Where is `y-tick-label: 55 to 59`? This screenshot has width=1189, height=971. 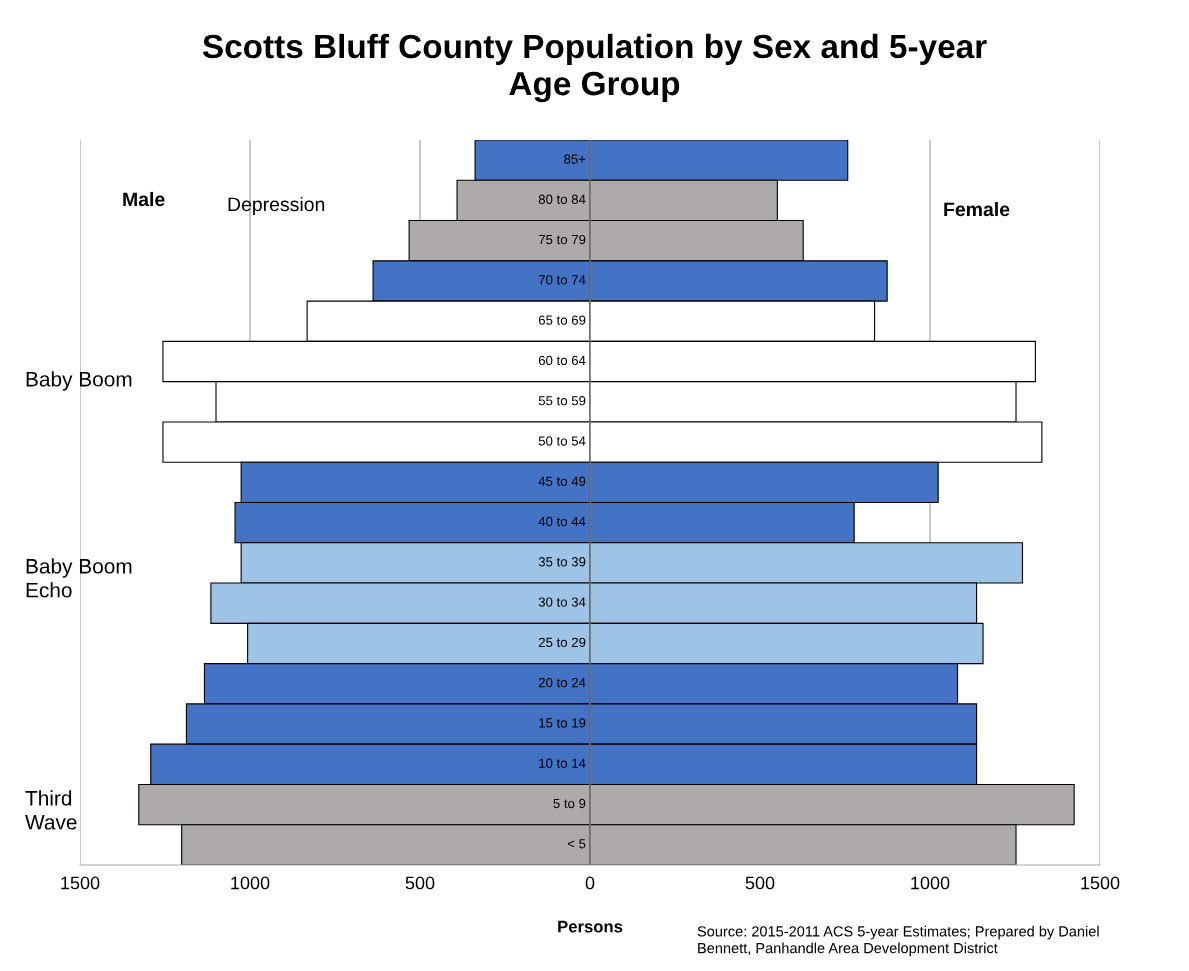
y-tick-label: 55 to 59 is located at coordinates (562, 401).